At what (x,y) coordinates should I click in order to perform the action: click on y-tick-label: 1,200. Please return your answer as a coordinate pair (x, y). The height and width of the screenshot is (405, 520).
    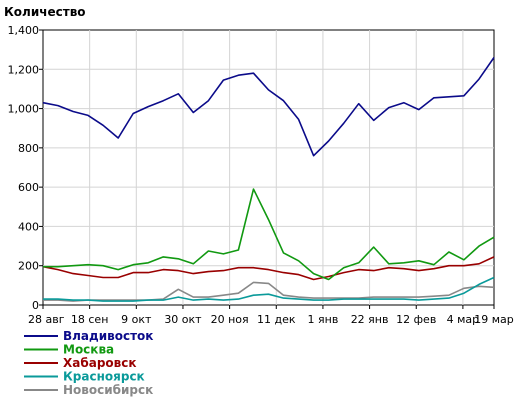
    Looking at the image, I should click on (24, 69).